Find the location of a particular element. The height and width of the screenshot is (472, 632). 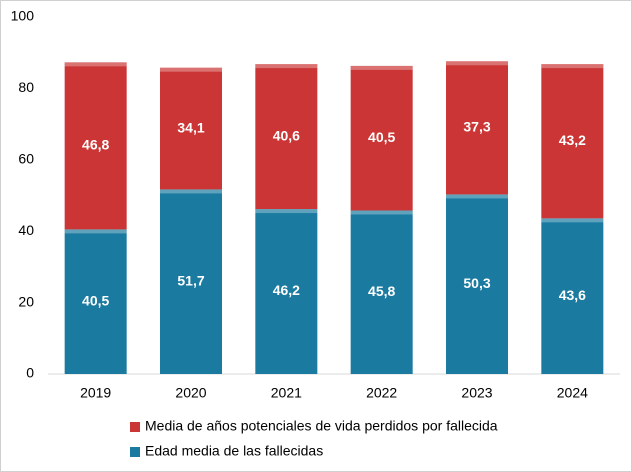

y-tick-label: 20 is located at coordinates (26, 301).